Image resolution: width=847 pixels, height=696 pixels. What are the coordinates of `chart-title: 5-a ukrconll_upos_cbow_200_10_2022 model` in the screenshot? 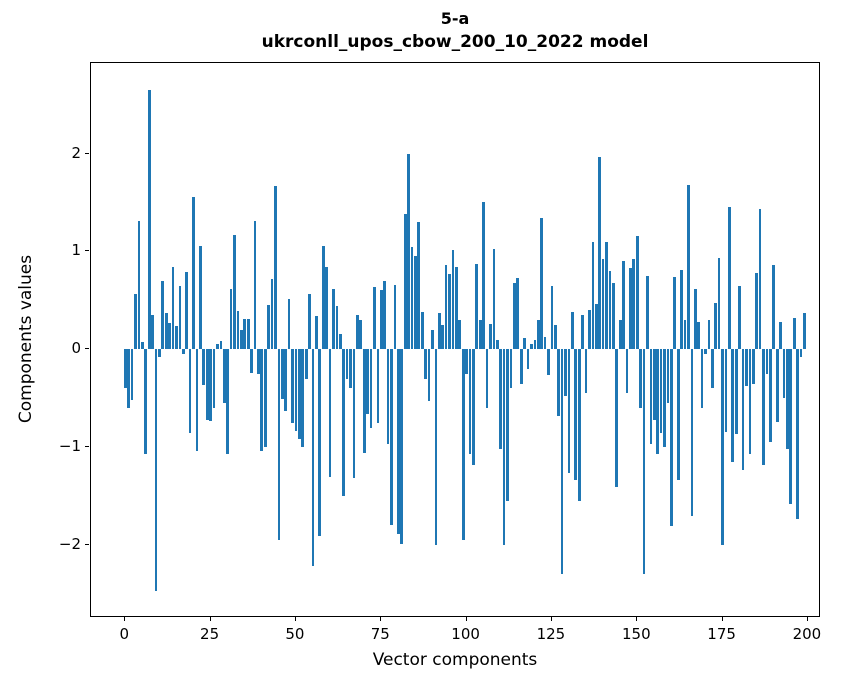 It's located at (455, 31).